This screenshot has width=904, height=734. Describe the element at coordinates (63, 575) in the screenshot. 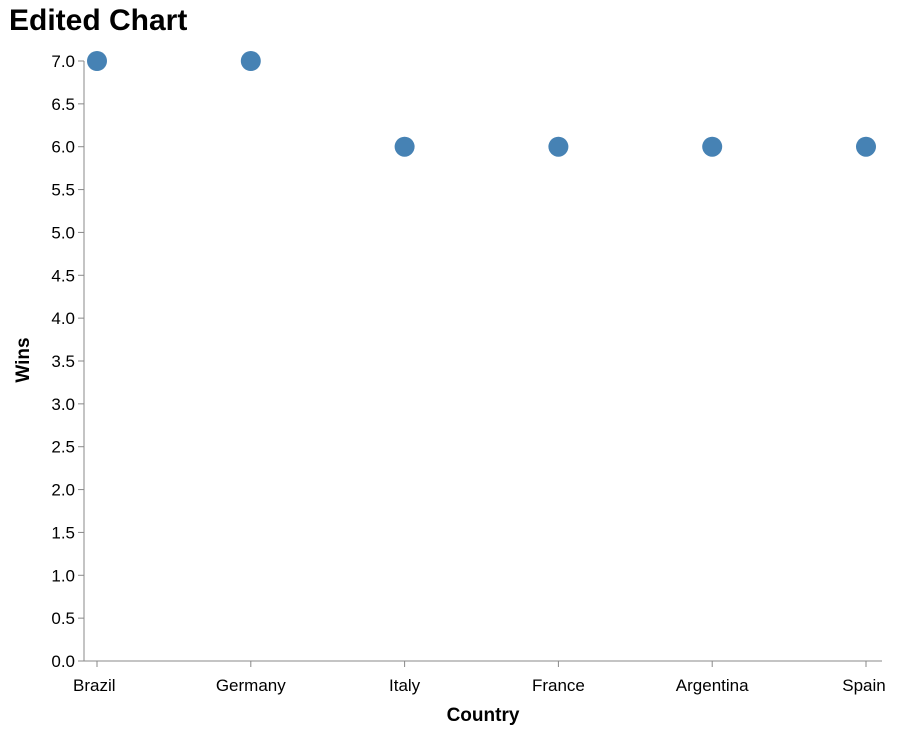

I see `y-tick-label: 1.0` at that location.